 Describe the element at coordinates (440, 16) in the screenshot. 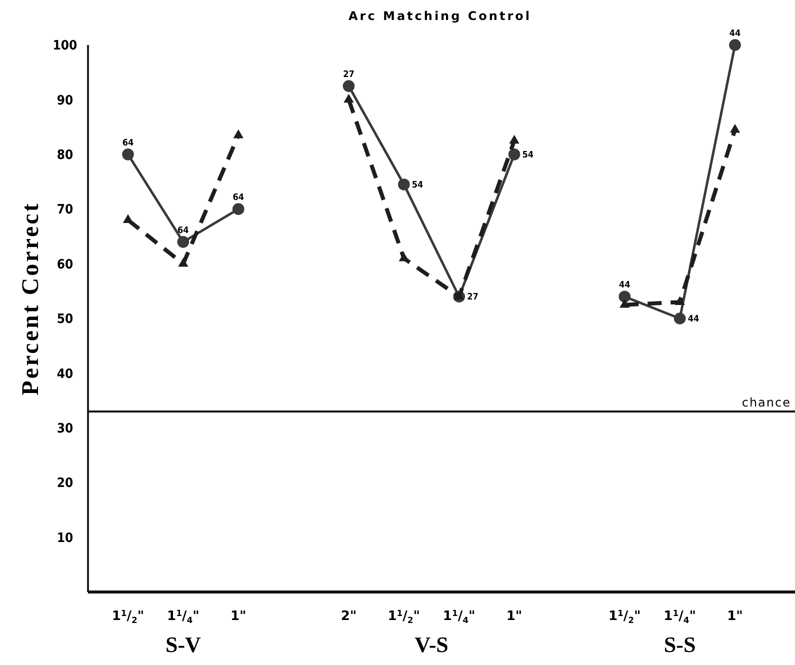

I see `chart-title: Arc Matching Control` at that location.